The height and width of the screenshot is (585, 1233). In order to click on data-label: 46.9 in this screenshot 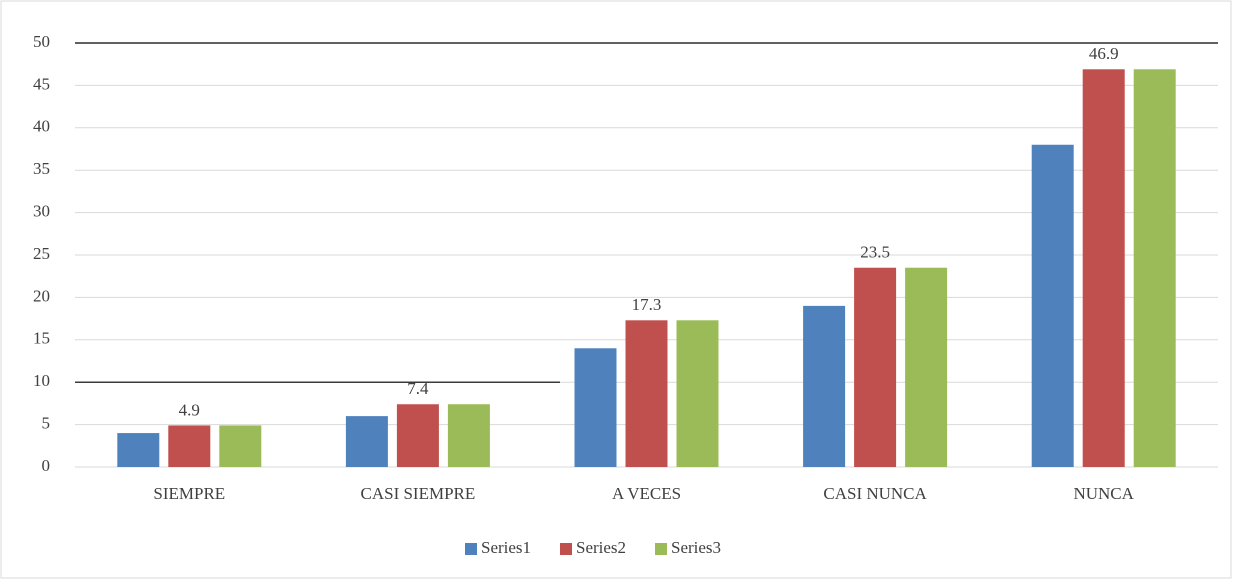, I will do `click(1104, 53)`.